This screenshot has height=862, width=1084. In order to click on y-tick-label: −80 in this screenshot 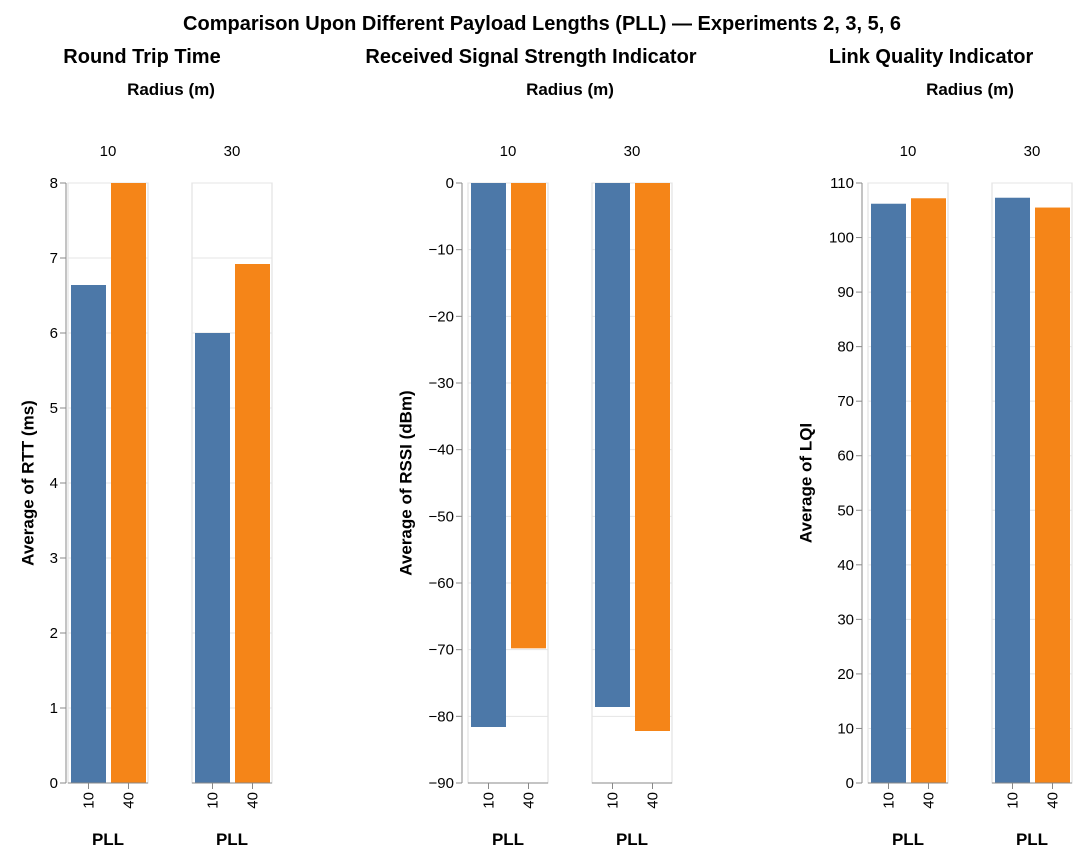, I will do `click(441, 716)`.